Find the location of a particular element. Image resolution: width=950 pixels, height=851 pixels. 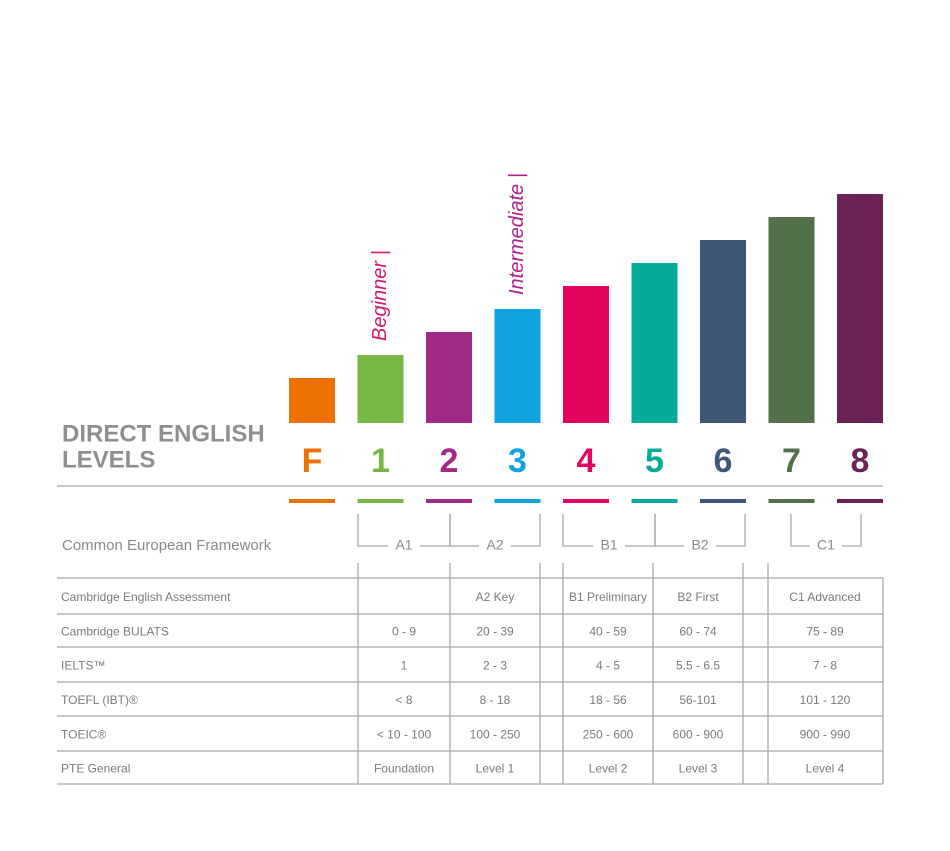

table-cell: 5.5 - 6.5 is located at coordinates (698, 666).